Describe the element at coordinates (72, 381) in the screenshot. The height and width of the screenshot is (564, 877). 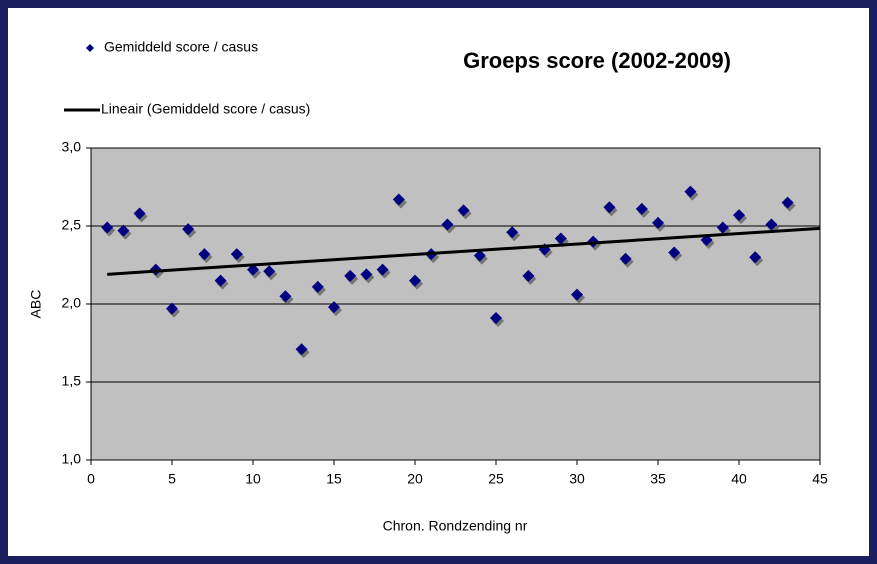
I see `y-tick-label: 1,5` at that location.